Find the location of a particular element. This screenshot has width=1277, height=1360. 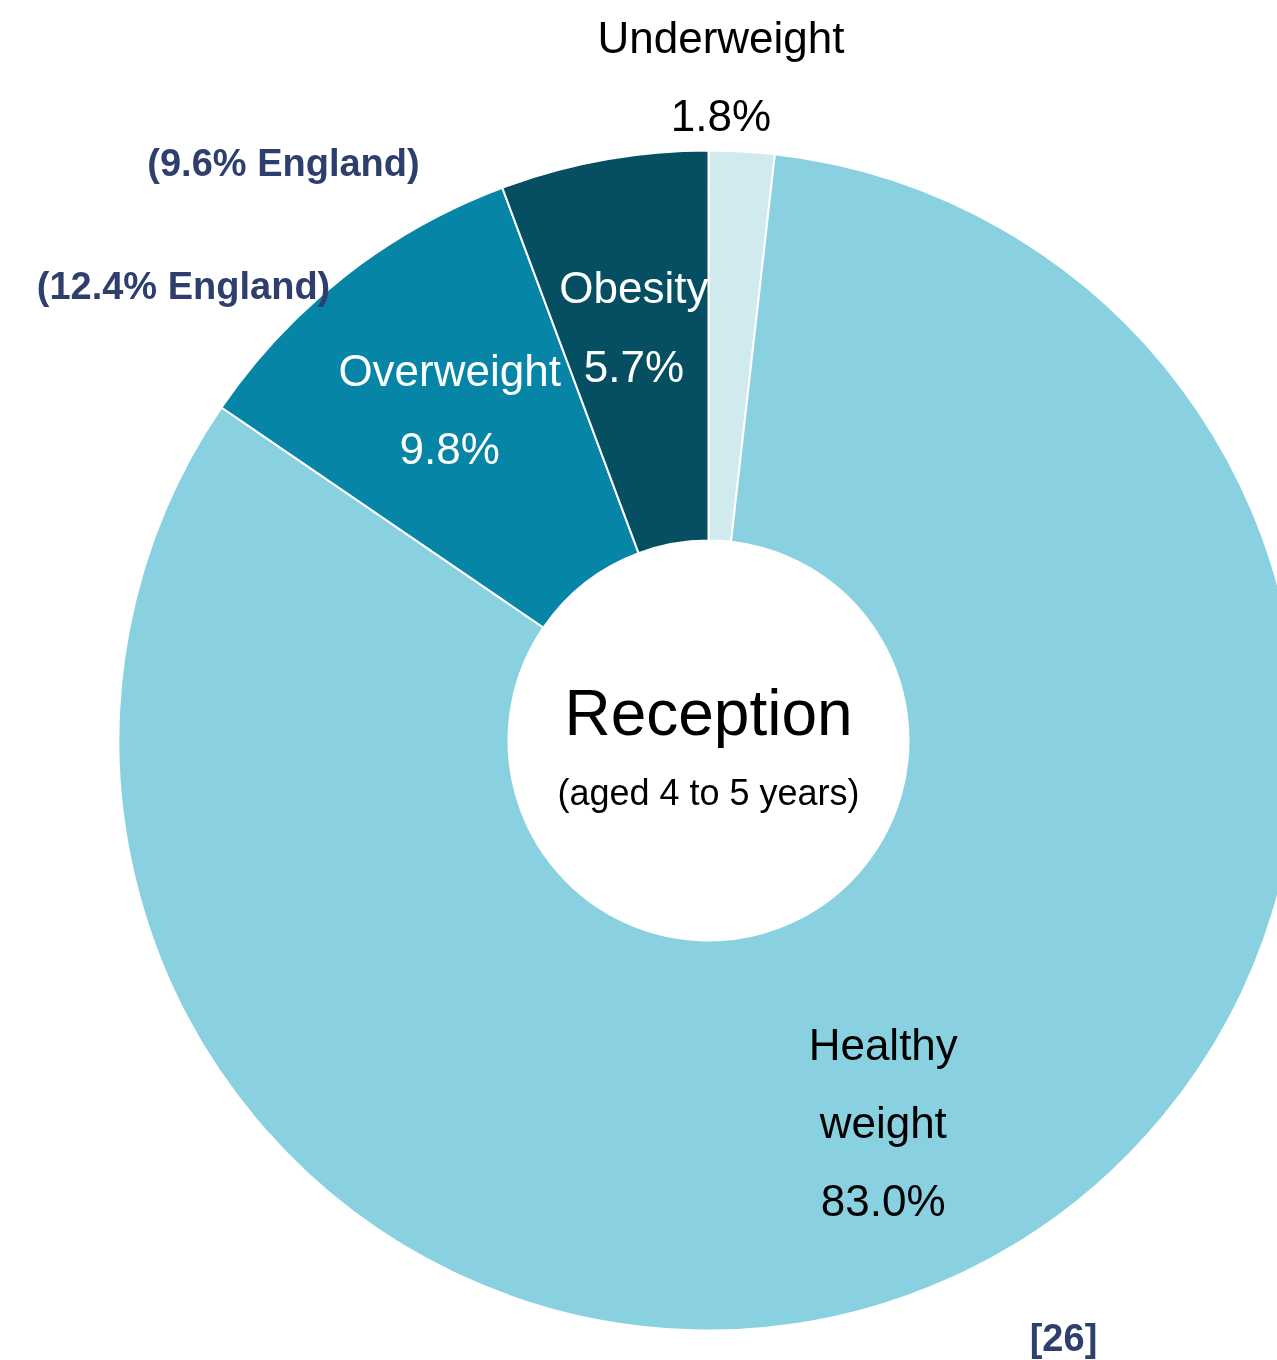

data-label: 5.7% is located at coordinates (634, 366).